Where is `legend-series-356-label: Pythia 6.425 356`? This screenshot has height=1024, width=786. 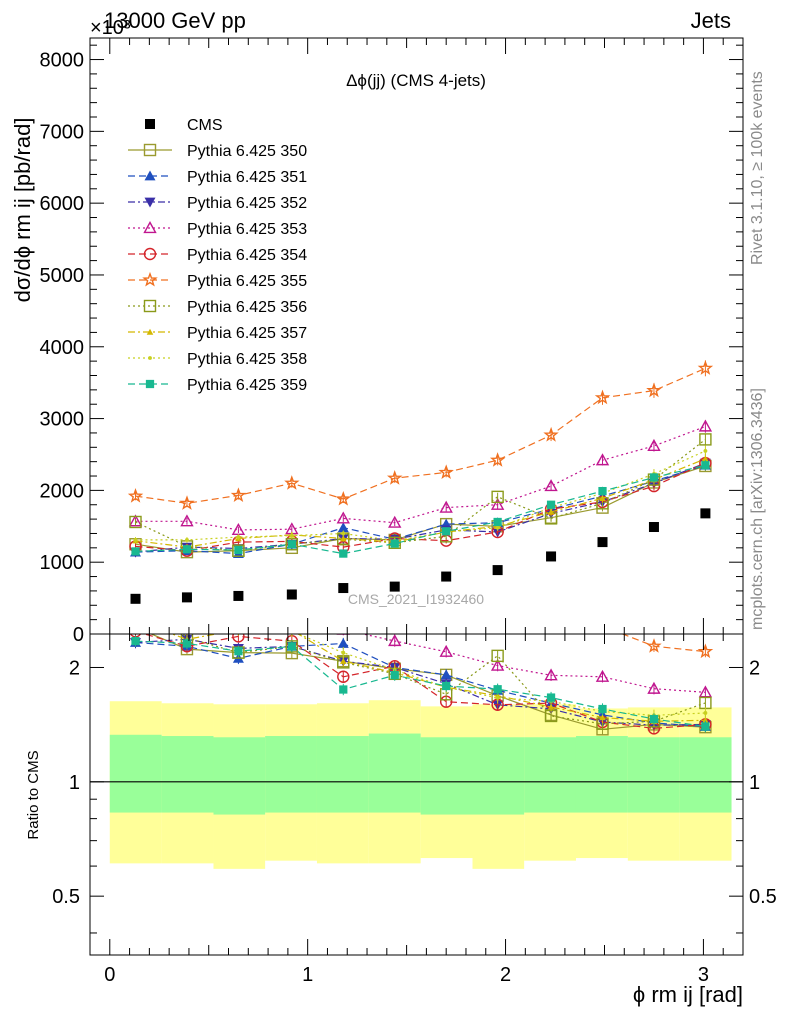 legend-series-356-label: Pythia 6.425 356 is located at coordinates (247, 307).